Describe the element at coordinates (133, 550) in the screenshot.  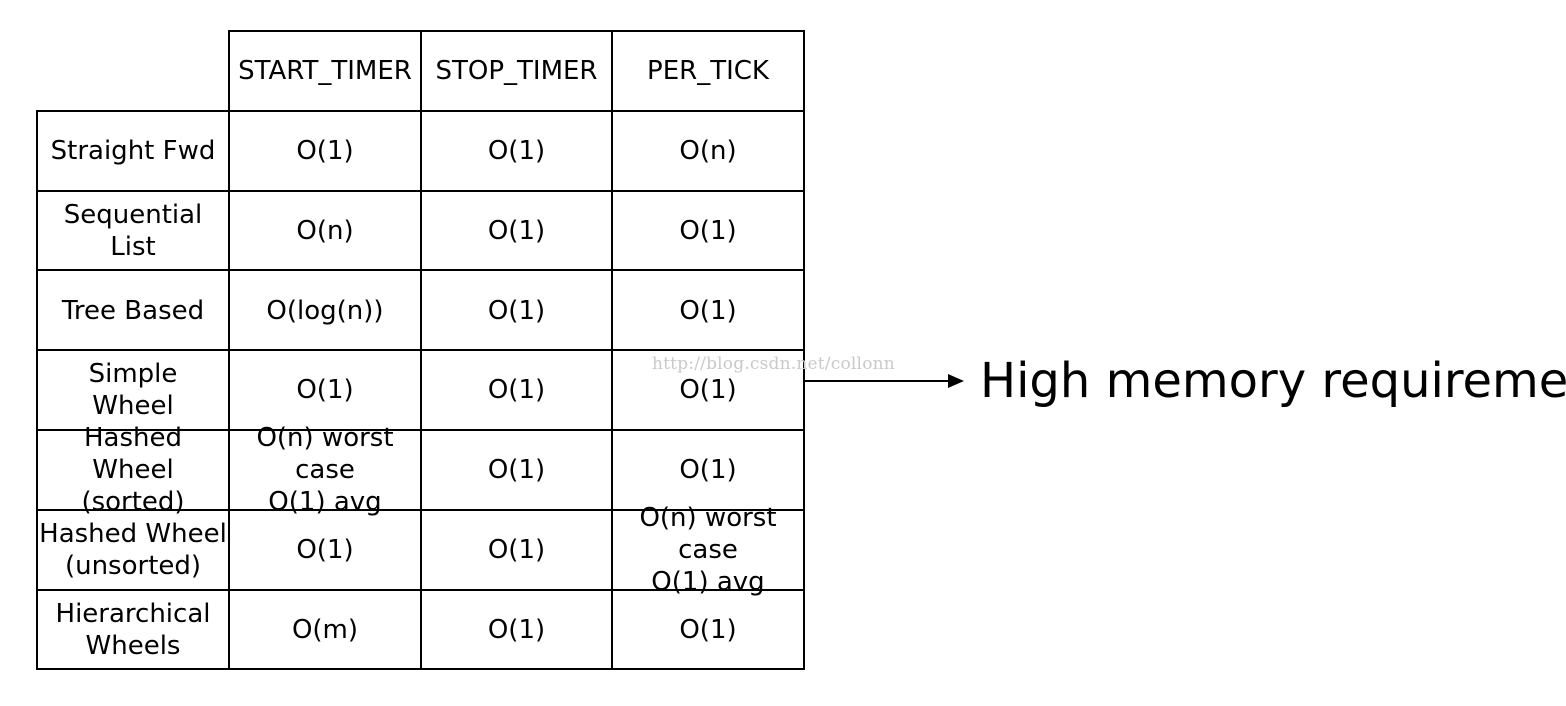
I see `row-label-hashed-wheel-unsorted: Hashed Wheel (unsorted)` at that location.